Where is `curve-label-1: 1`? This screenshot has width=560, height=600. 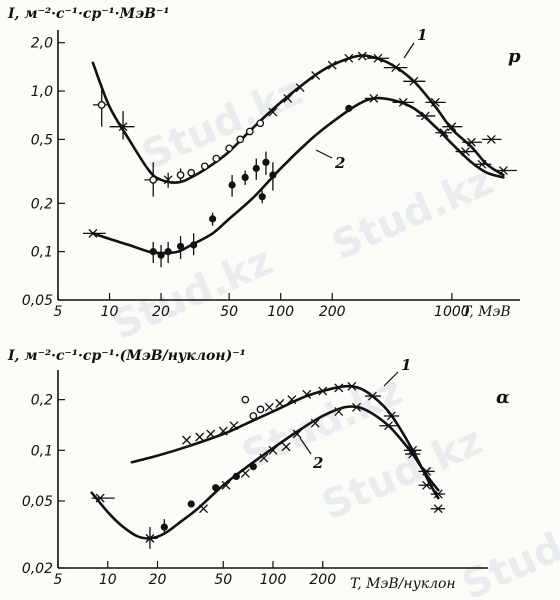 curve-label-1: 1 is located at coordinates (422, 35).